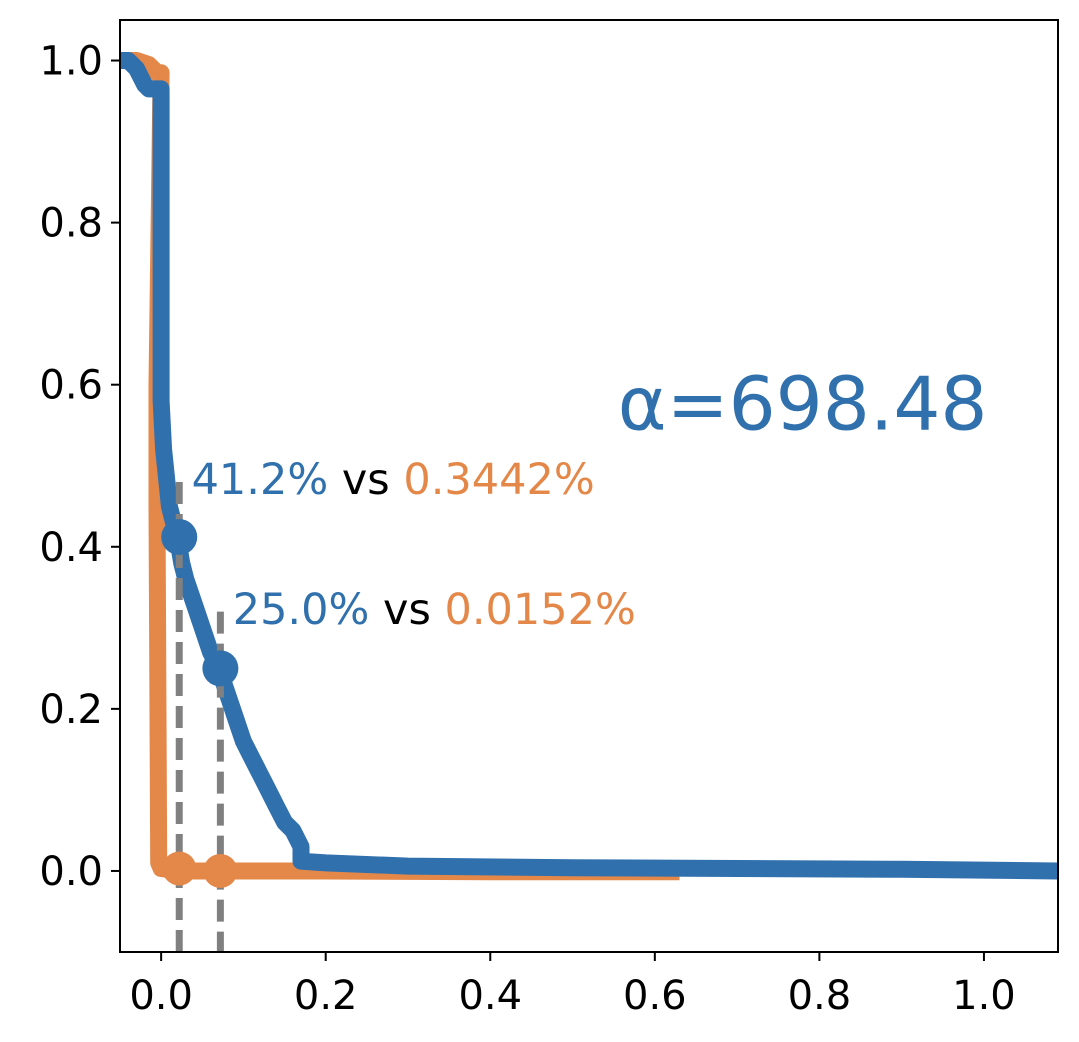 The image size is (1079, 1042). What do you see at coordinates (260, 480) in the screenshot?
I see `annotation-blue-value: 41.2%` at bounding box center [260, 480].